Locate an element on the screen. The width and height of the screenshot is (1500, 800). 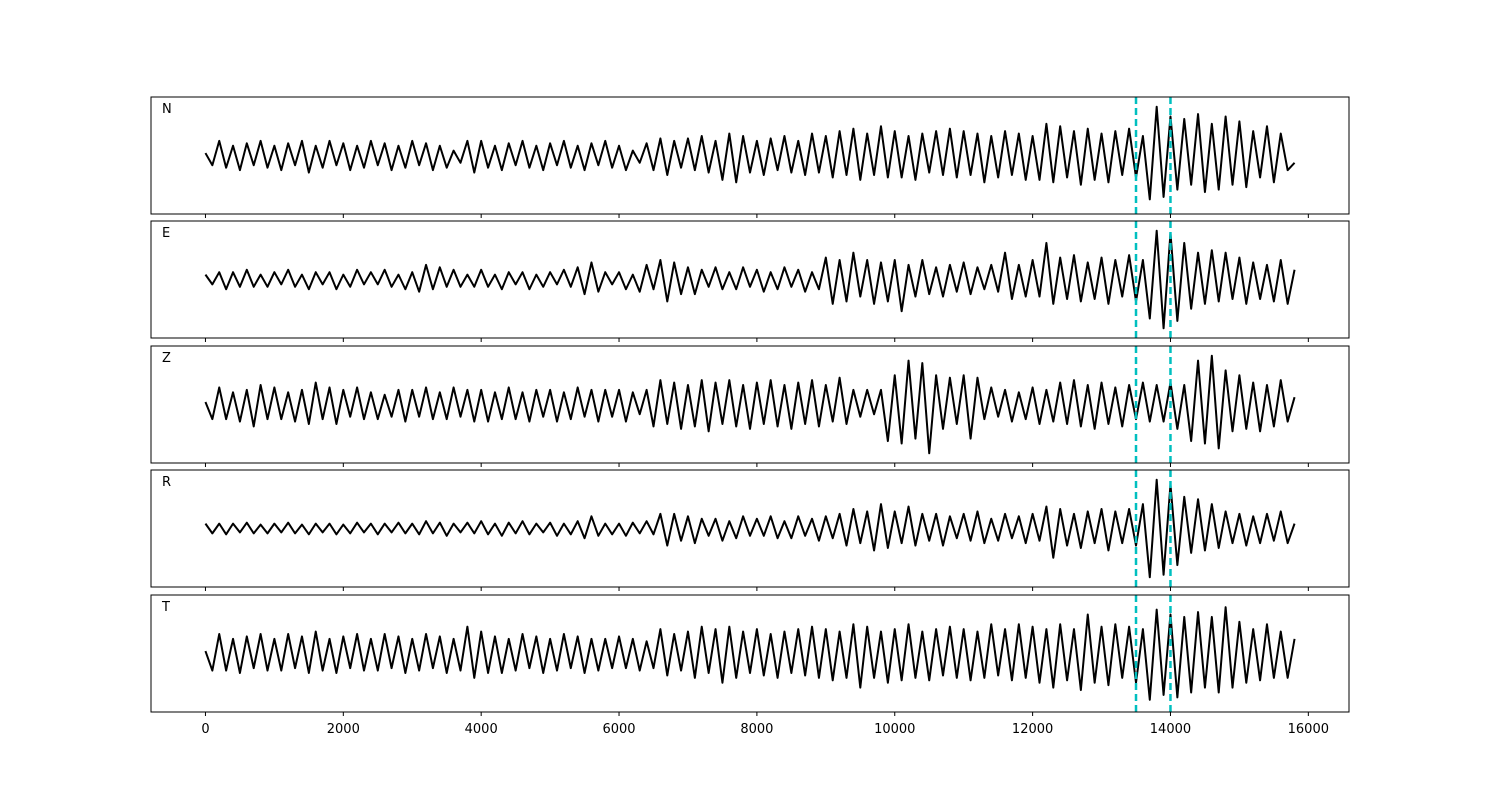
x-tick-label: 10000 is located at coordinates (894, 729).